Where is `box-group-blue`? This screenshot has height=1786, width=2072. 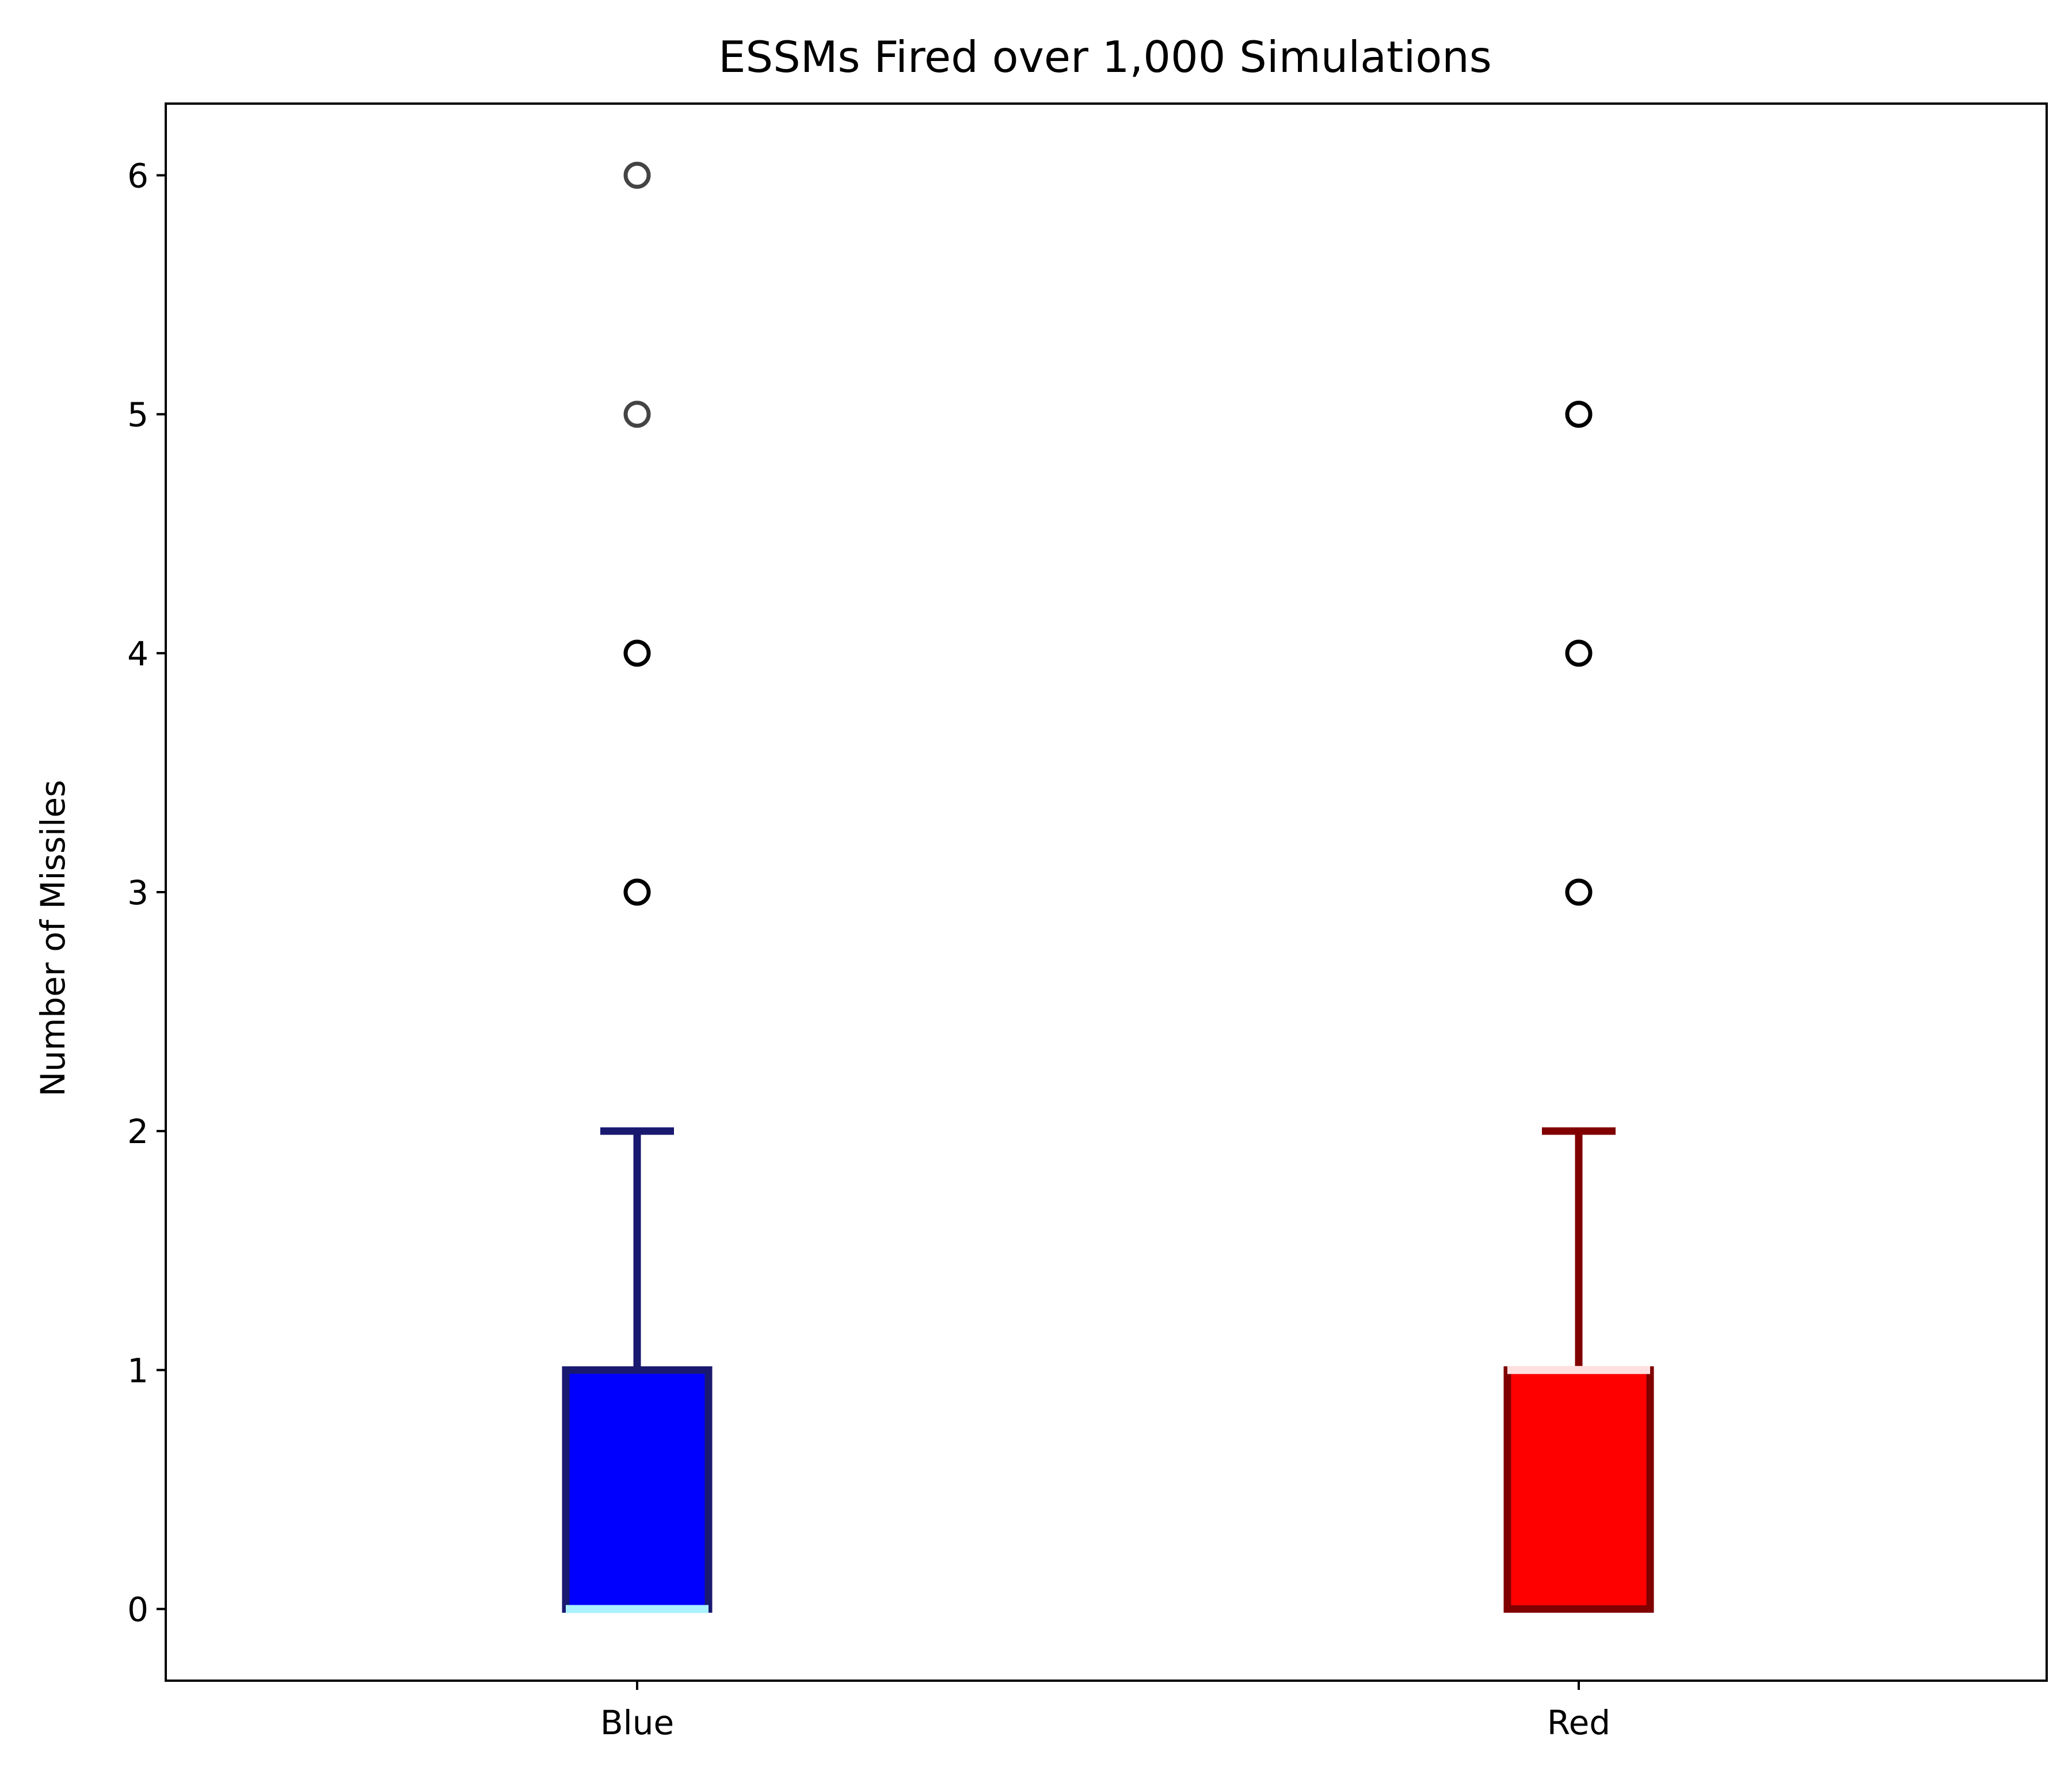 box-group-blue is located at coordinates (637, 887).